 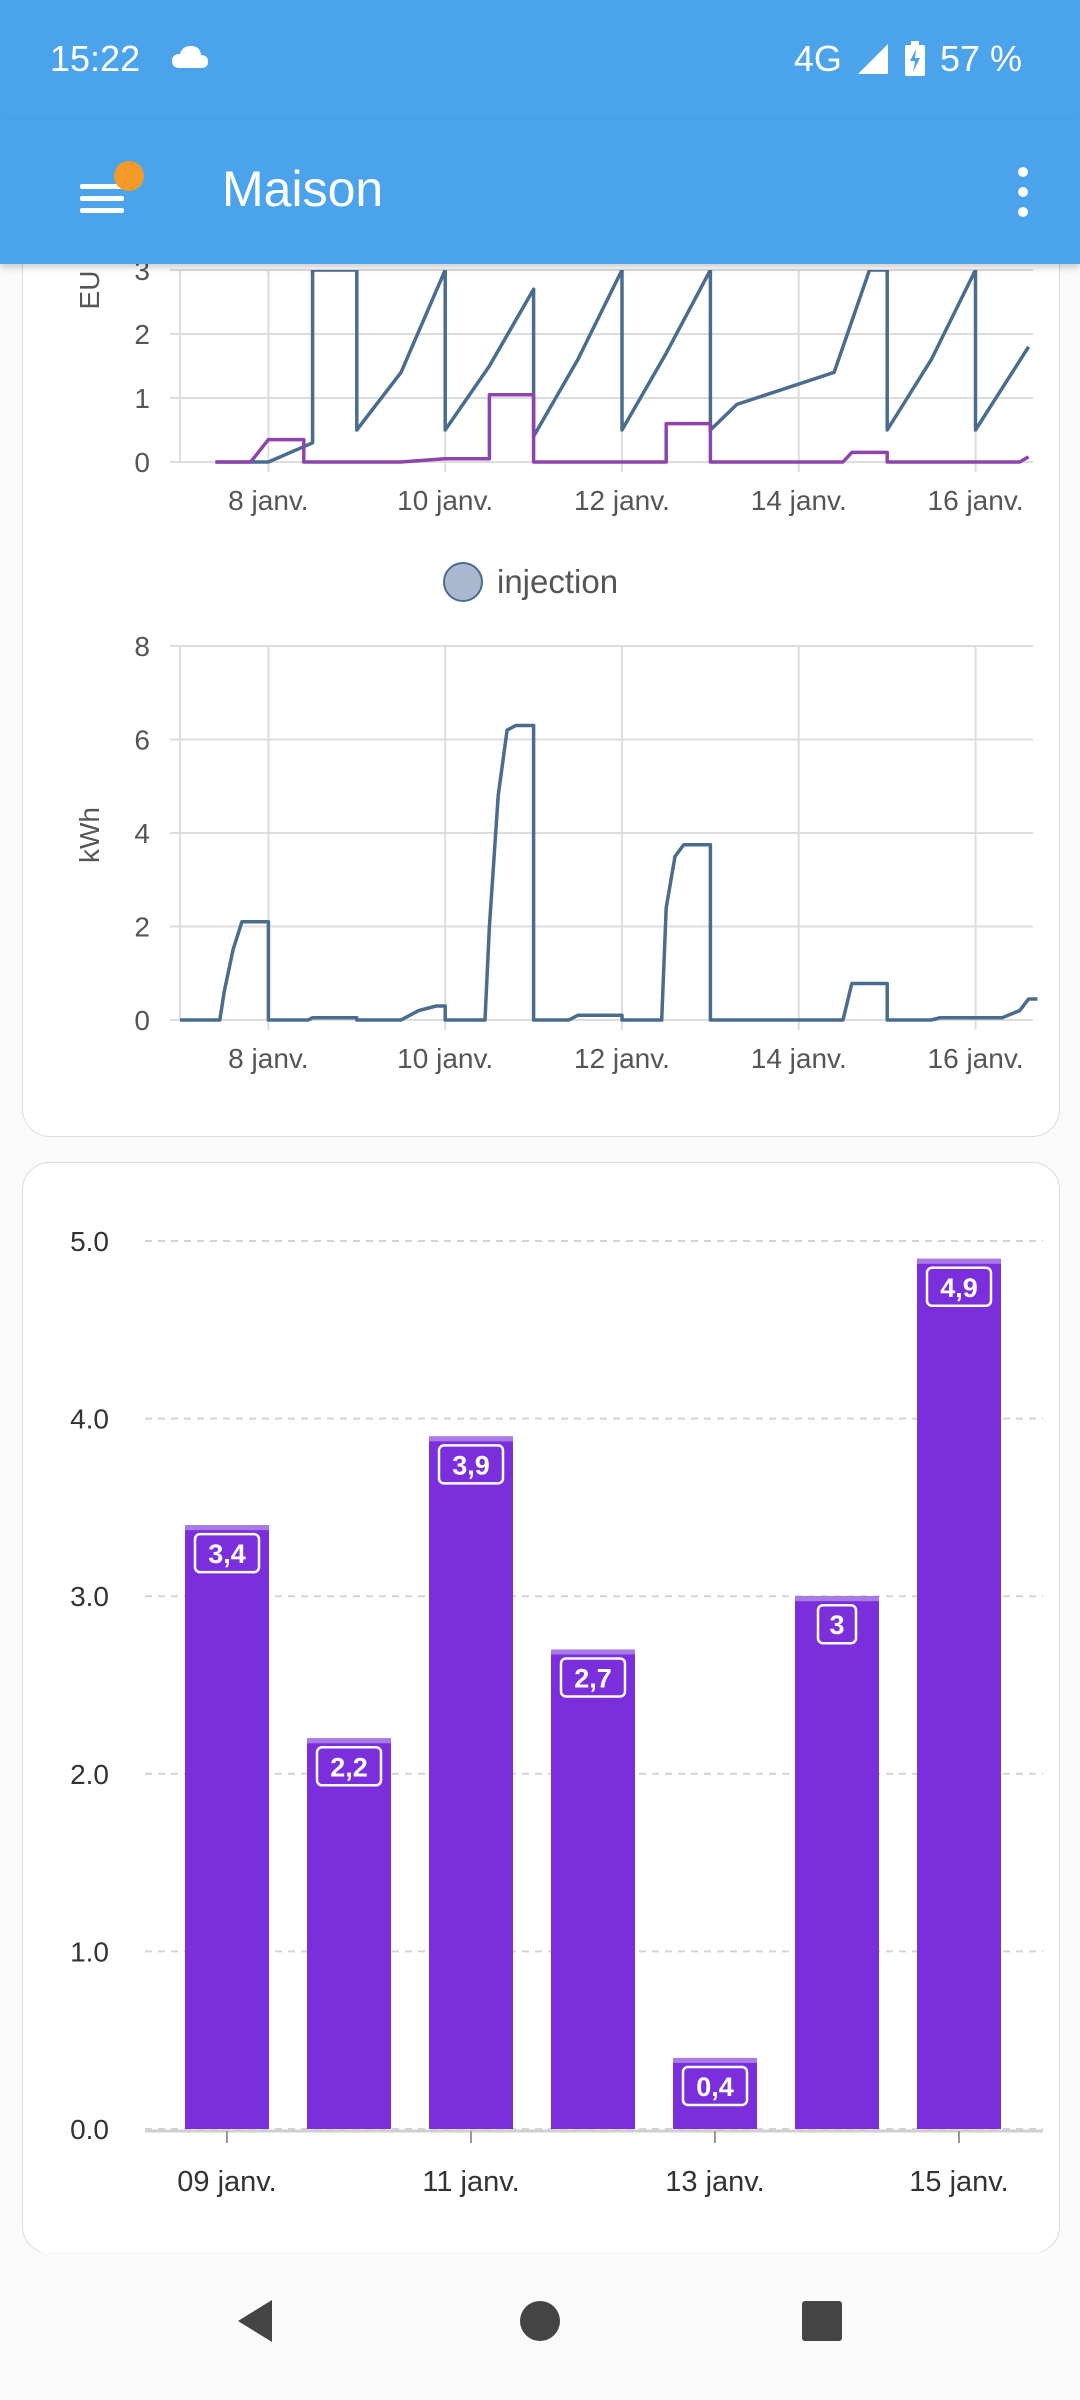 What do you see at coordinates (142, 833) in the screenshot?
I see `y-tick-label: 4` at bounding box center [142, 833].